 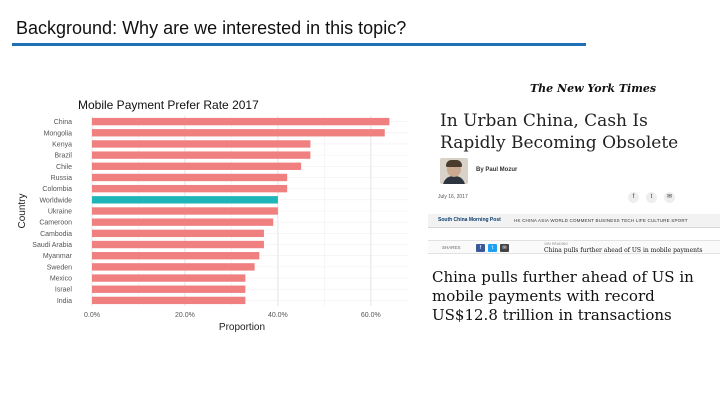 What do you see at coordinates (176, 256) in the screenshot?
I see `bar-myanmar` at bounding box center [176, 256].